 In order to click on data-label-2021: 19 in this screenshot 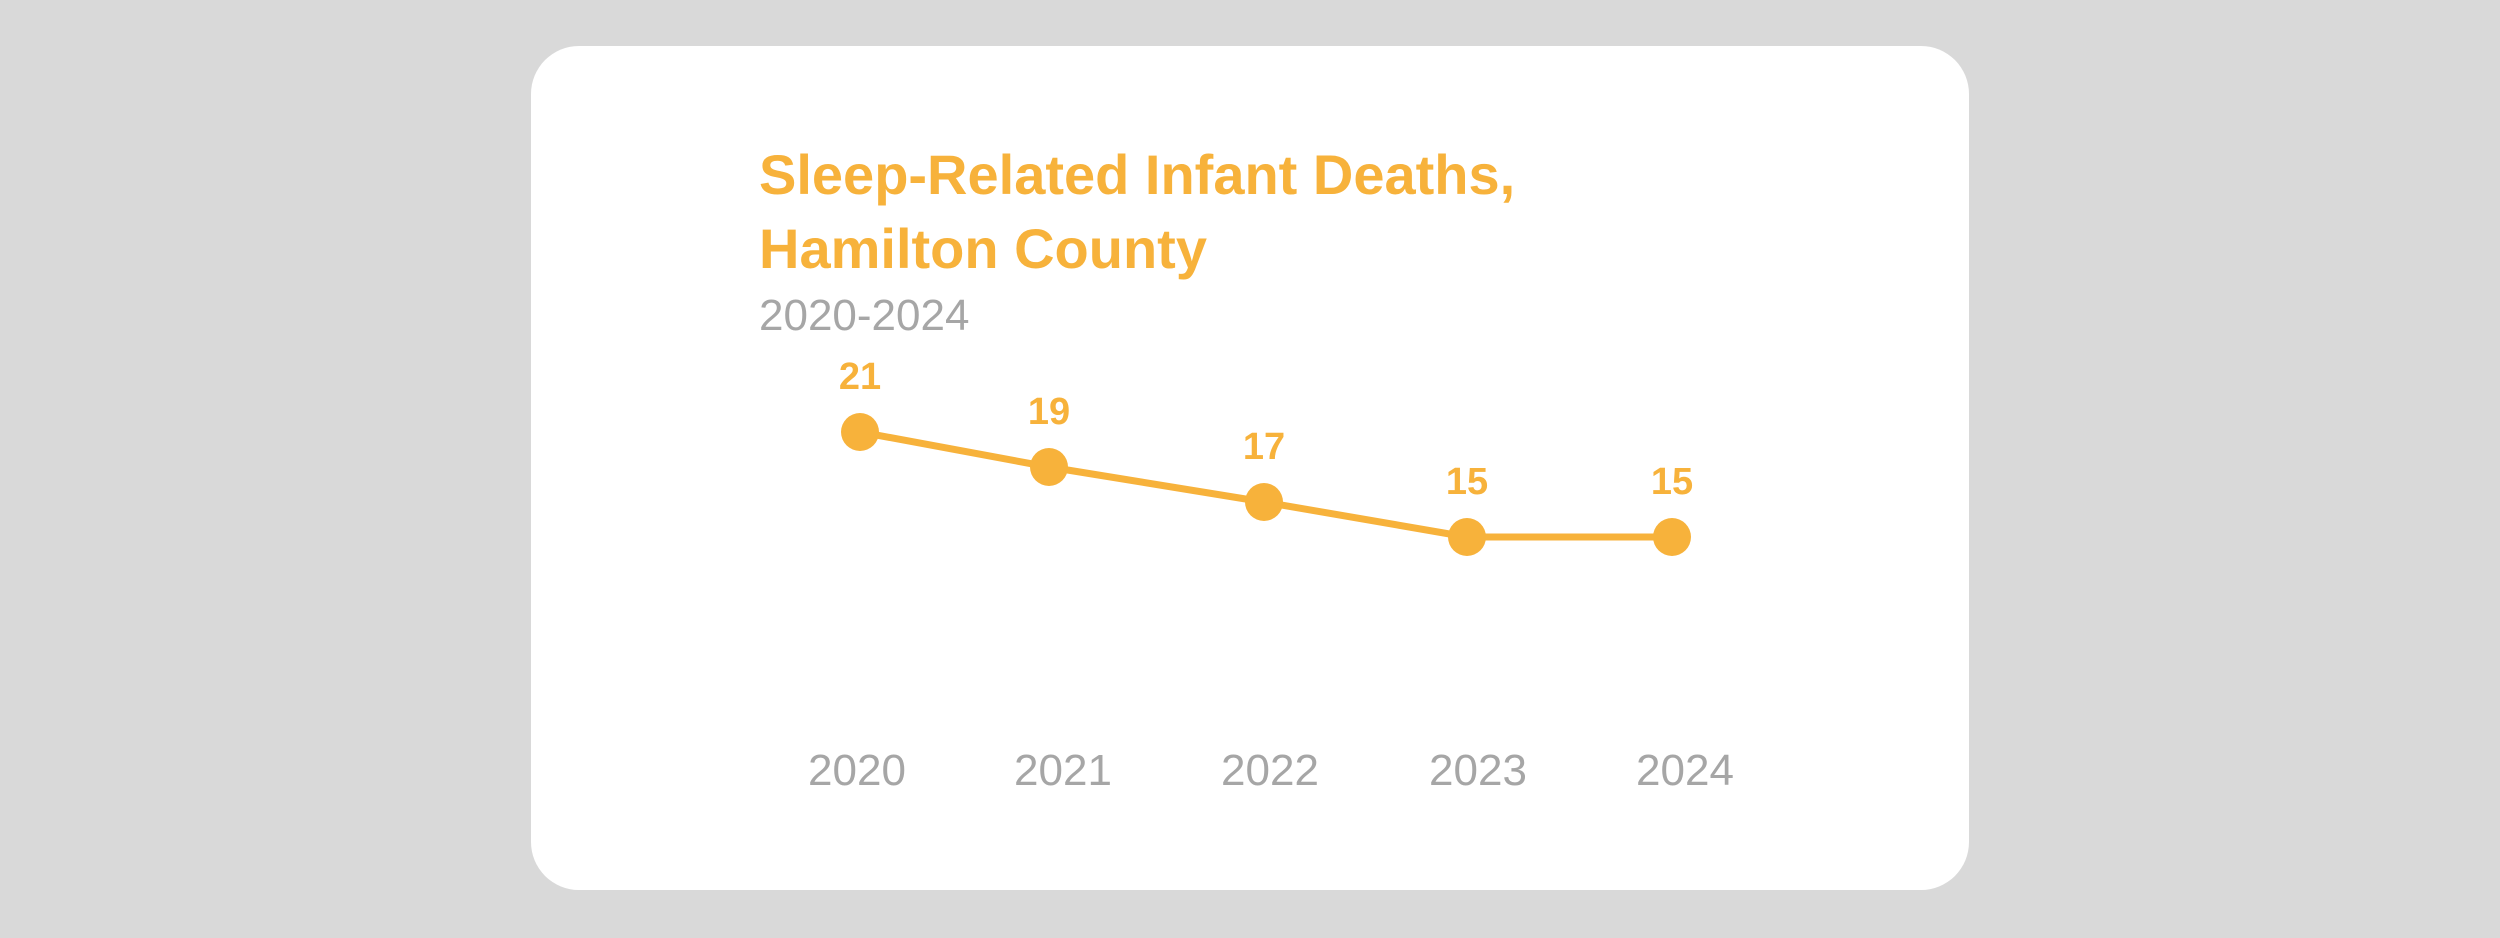, I will do `click(1049, 412)`.